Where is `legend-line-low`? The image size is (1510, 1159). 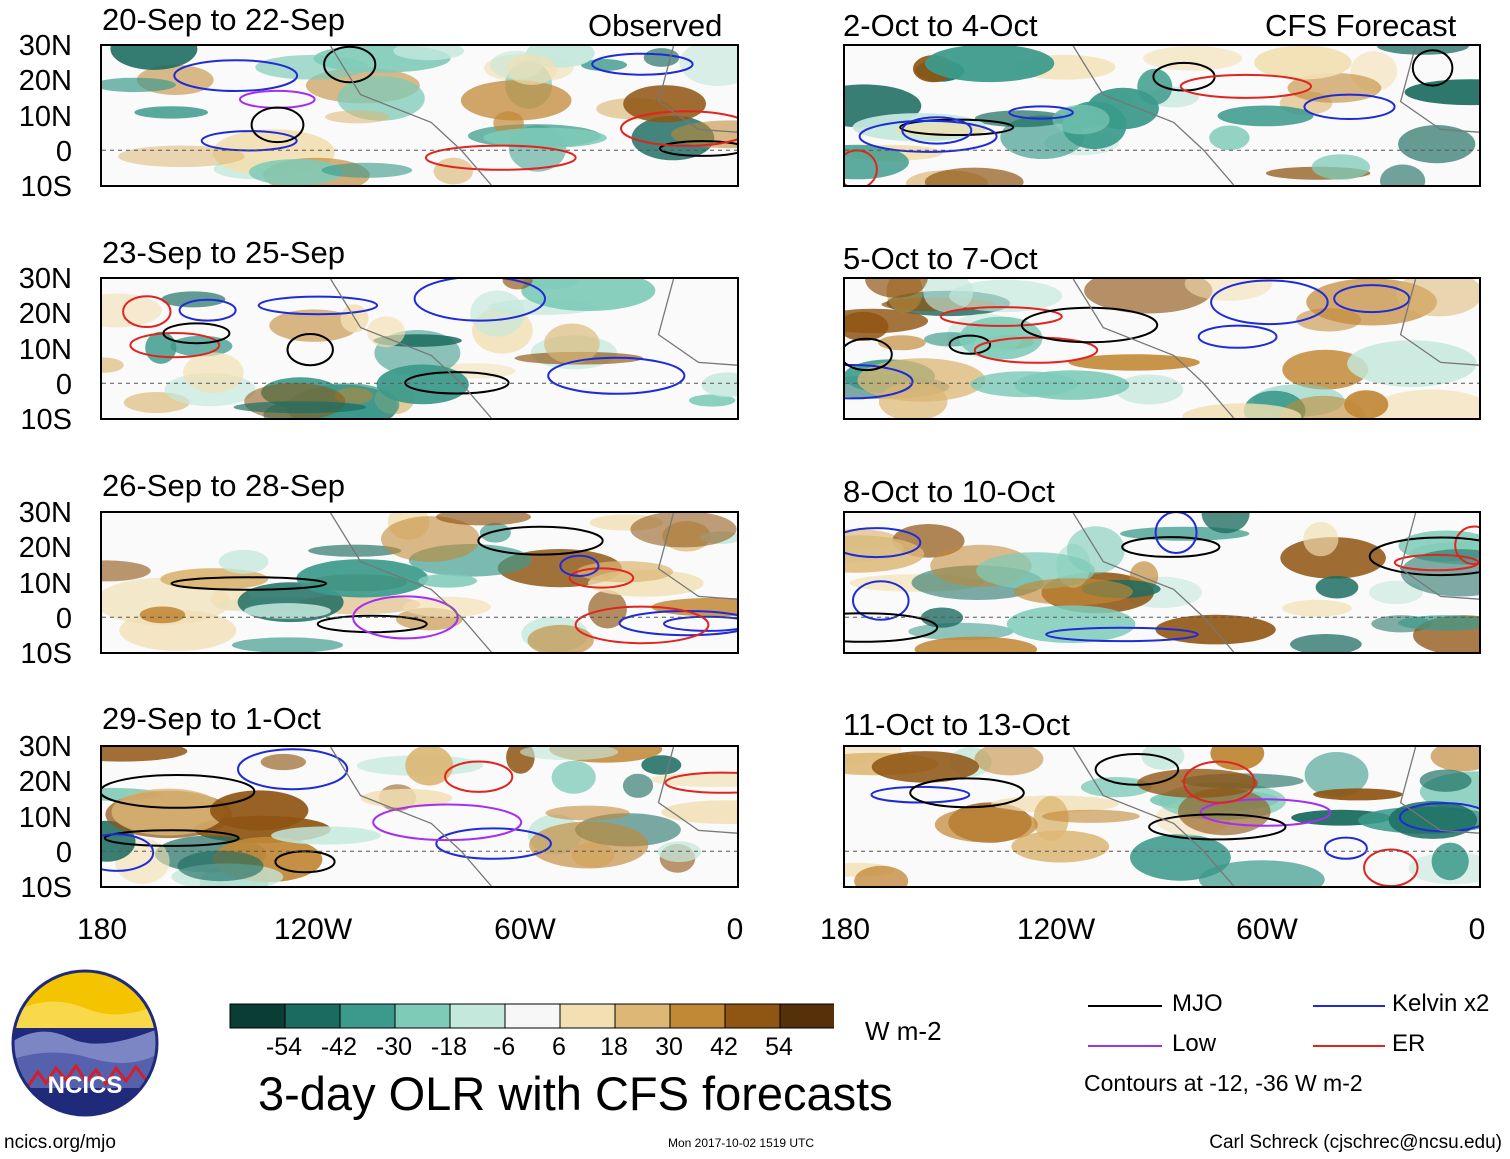
legend-line-low is located at coordinates (1125, 1046).